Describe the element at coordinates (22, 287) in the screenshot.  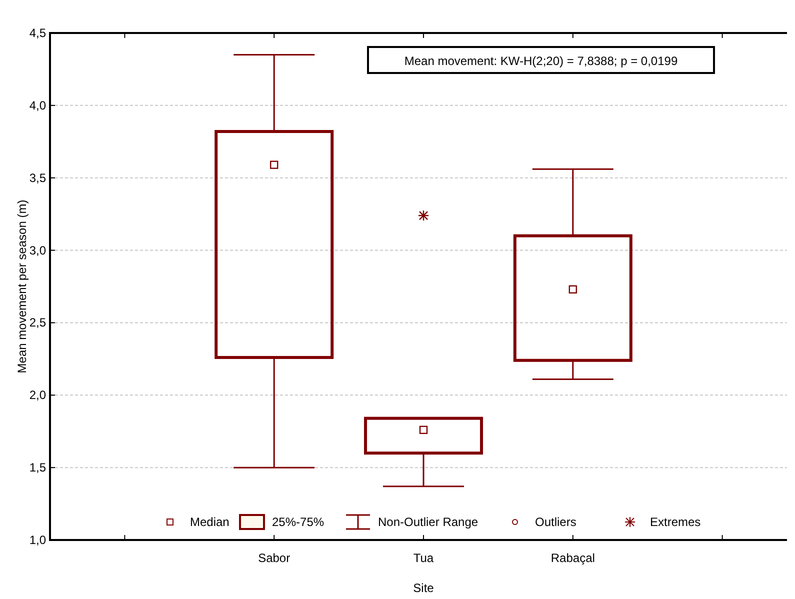
I see `y-axis-title: Mean movement per season (m)` at that location.